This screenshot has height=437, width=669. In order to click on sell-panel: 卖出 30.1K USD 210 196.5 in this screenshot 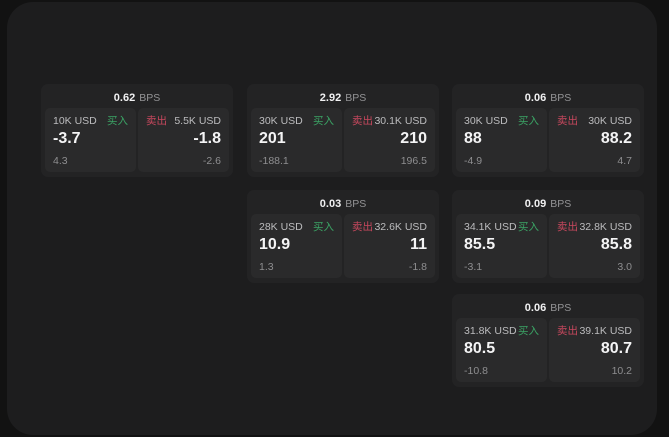, I will do `click(389, 140)`.